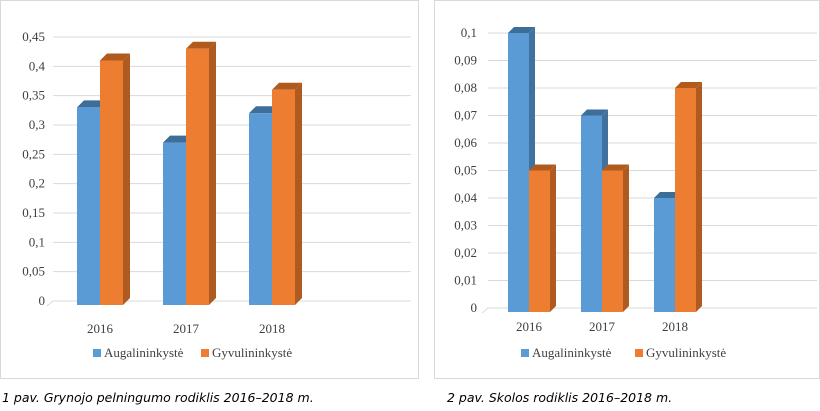 Image resolution: width=820 pixels, height=411 pixels. I want to click on y-tick-label: 0,06, so click(465, 142).